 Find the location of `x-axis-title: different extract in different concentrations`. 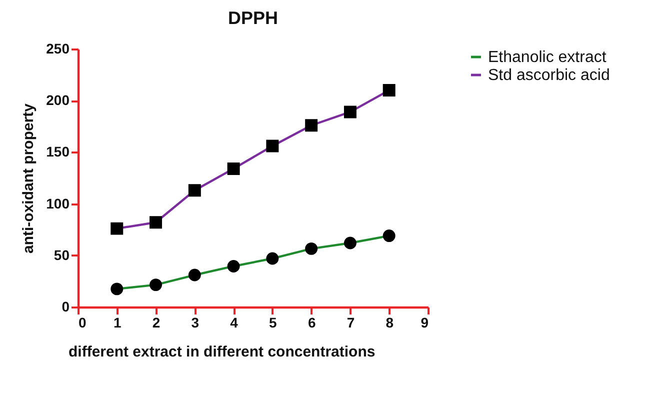

x-axis-title: different extract in different concentrations is located at coordinates (222, 352).